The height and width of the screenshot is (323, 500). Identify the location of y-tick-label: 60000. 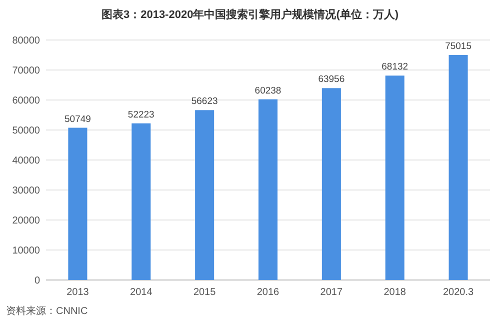
(26, 101).